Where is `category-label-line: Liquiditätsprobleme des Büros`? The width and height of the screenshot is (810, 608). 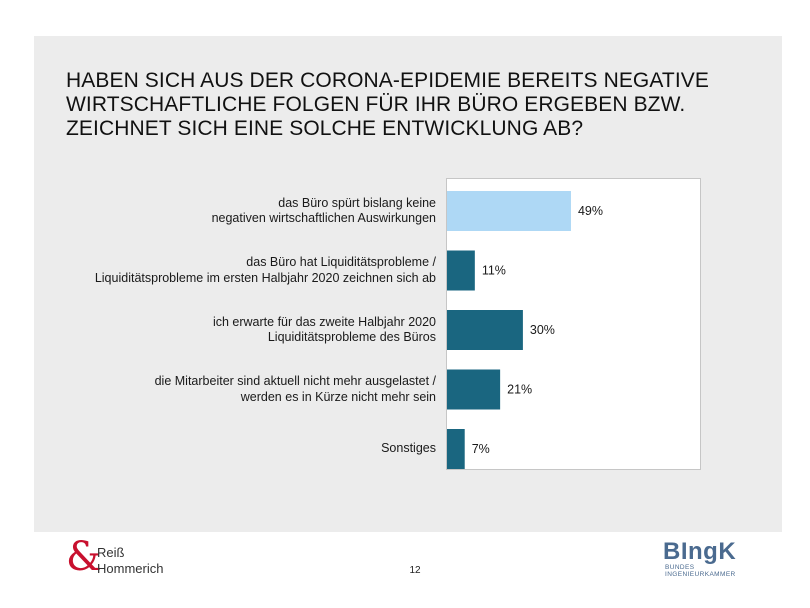 category-label-line: Liquiditätsprobleme des Büros is located at coordinates (351, 337).